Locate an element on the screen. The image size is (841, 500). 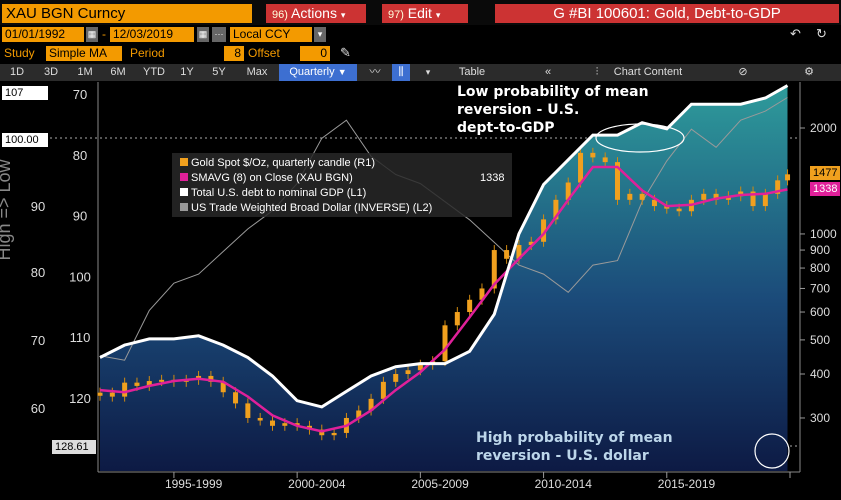
range-1d: 1D is located at coordinates (17, 72).